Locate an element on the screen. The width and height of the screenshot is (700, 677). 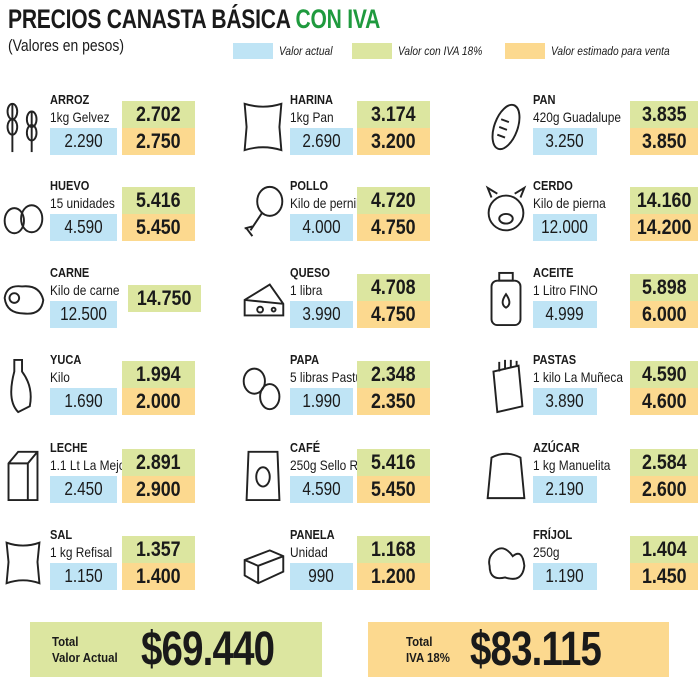
price-actual: 2.190 is located at coordinates (565, 489).